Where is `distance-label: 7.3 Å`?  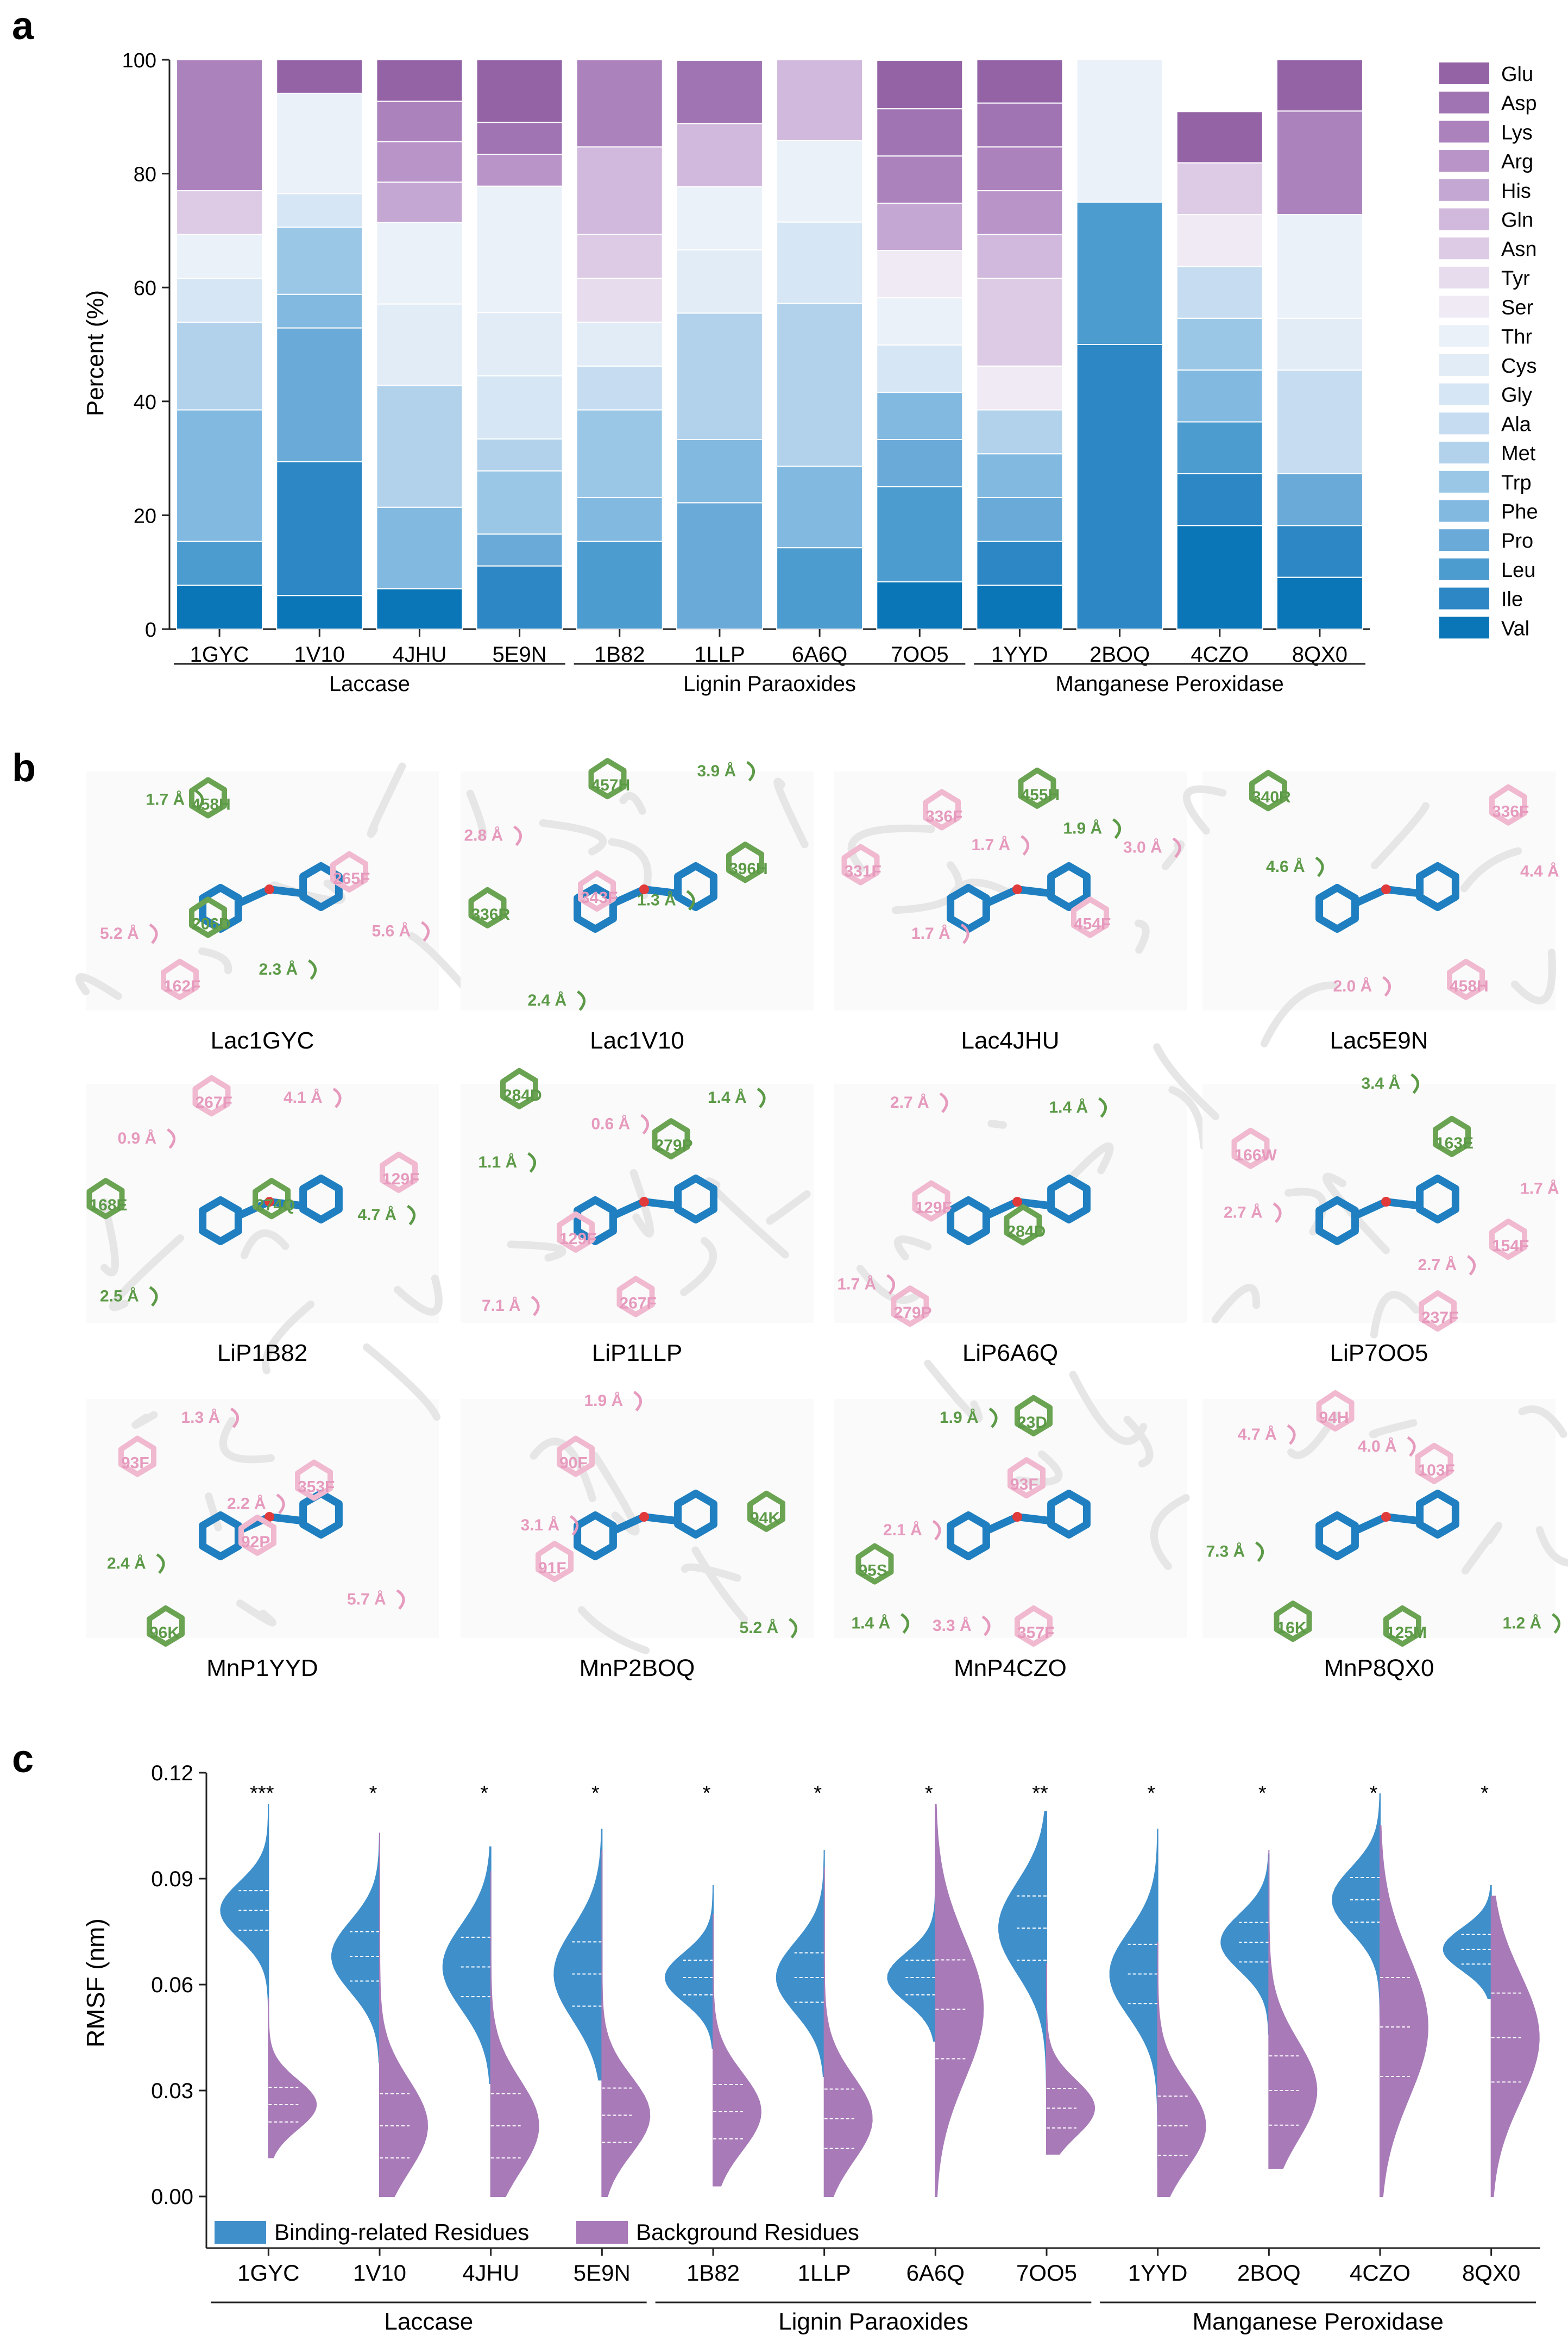 distance-label: 7.3 Å is located at coordinates (1225, 1551).